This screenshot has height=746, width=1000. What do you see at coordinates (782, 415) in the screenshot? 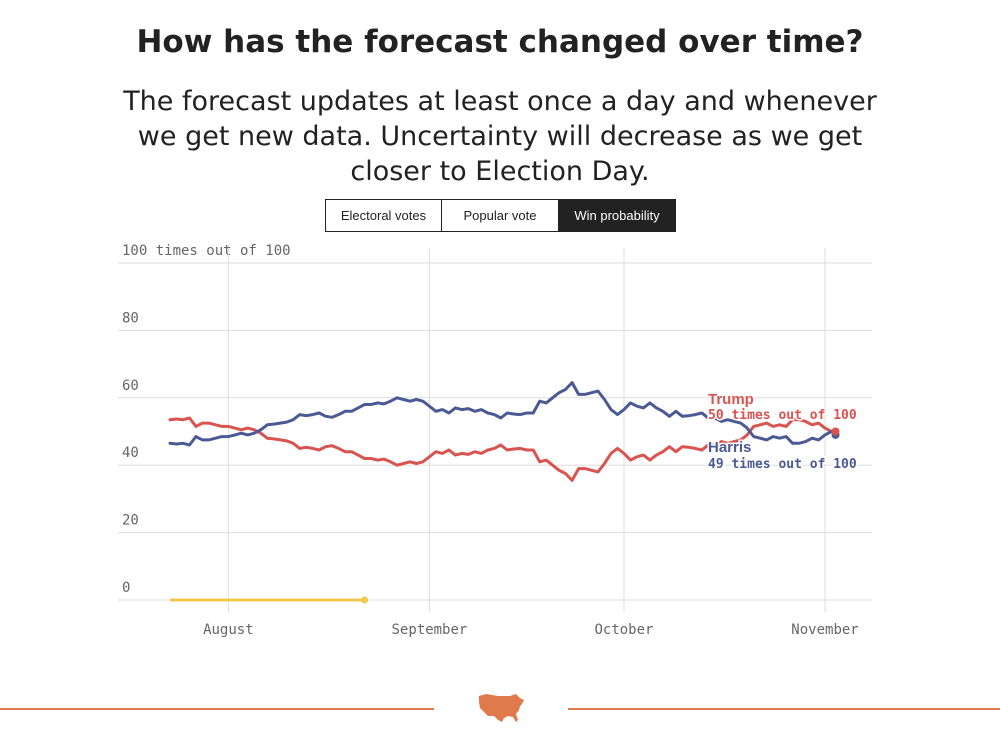
I see `trump-label-value: 50 times out of 100` at bounding box center [782, 415].